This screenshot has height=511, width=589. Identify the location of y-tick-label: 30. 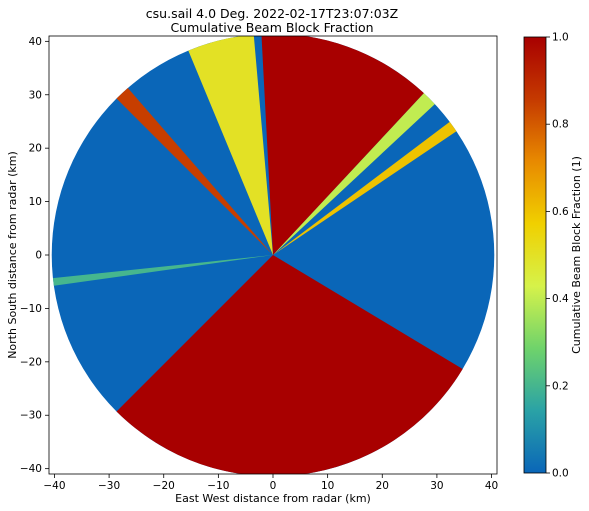
(35, 95).